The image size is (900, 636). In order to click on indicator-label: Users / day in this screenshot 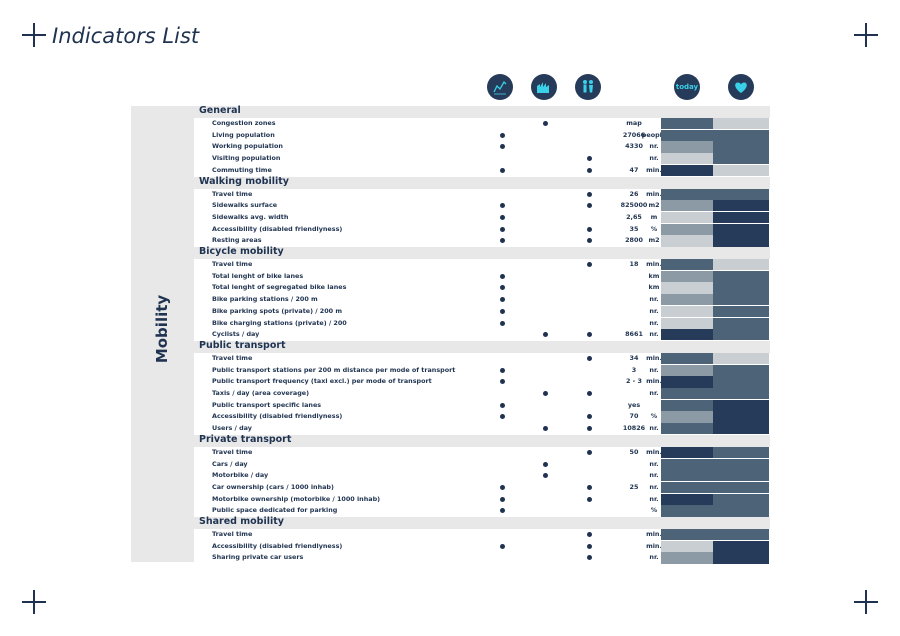, I will do `click(232, 428)`.